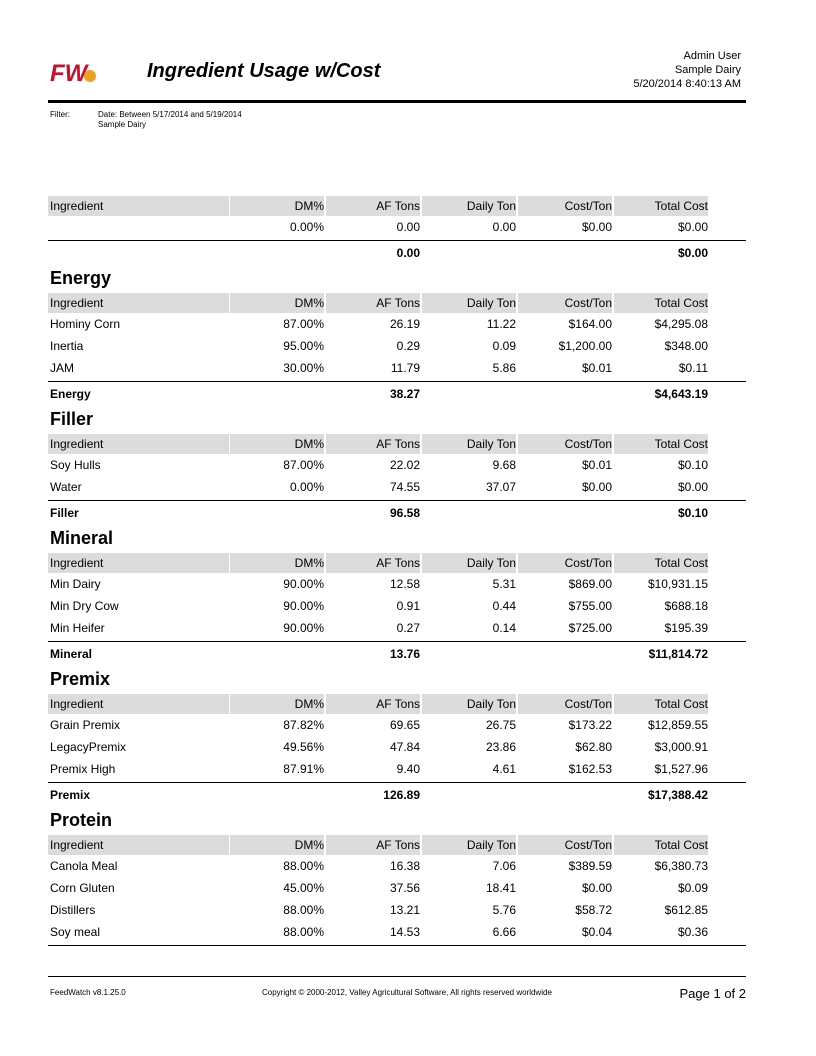 The width and height of the screenshot is (816, 1056). What do you see at coordinates (681, 394) in the screenshot?
I see `subtotal-total-cost: $4,643.19` at bounding box center [681, 394].